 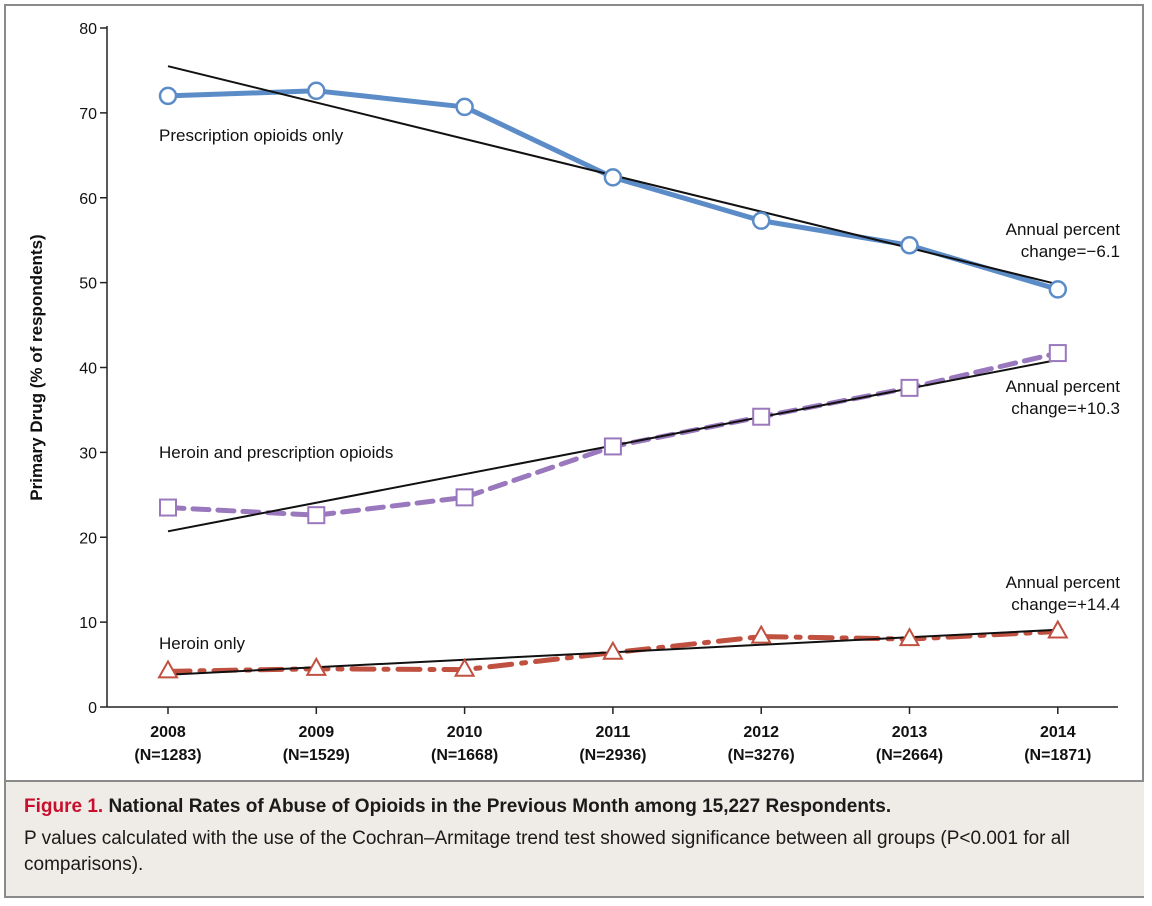 I want to click on x-tick-label-n: (N=1283), so click(x=167, y=755).